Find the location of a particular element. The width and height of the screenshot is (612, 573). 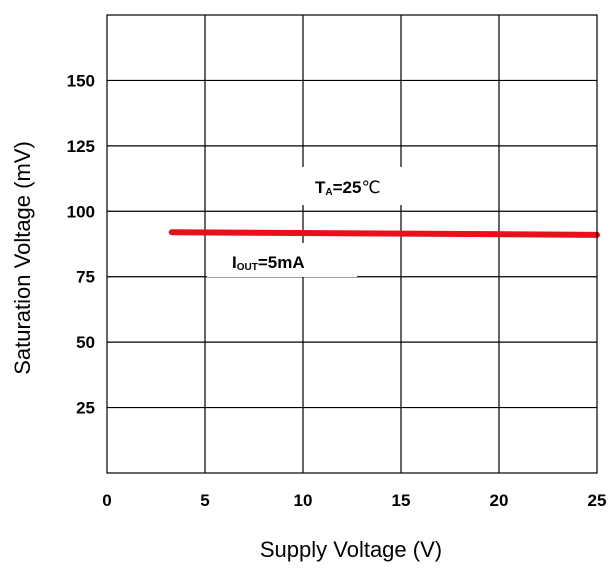

y-tick-label: 100 is located at coordinates (81, 211).